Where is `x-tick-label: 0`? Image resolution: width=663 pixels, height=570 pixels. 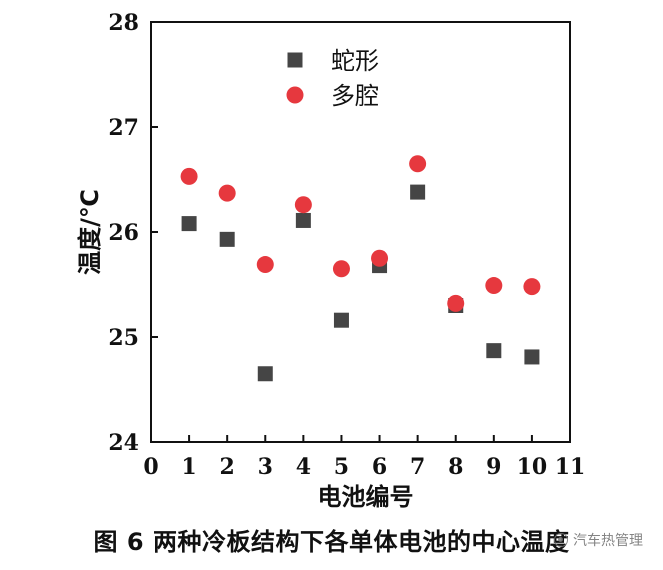
x-tick-label: 0 is located at coordinates (150, 467).